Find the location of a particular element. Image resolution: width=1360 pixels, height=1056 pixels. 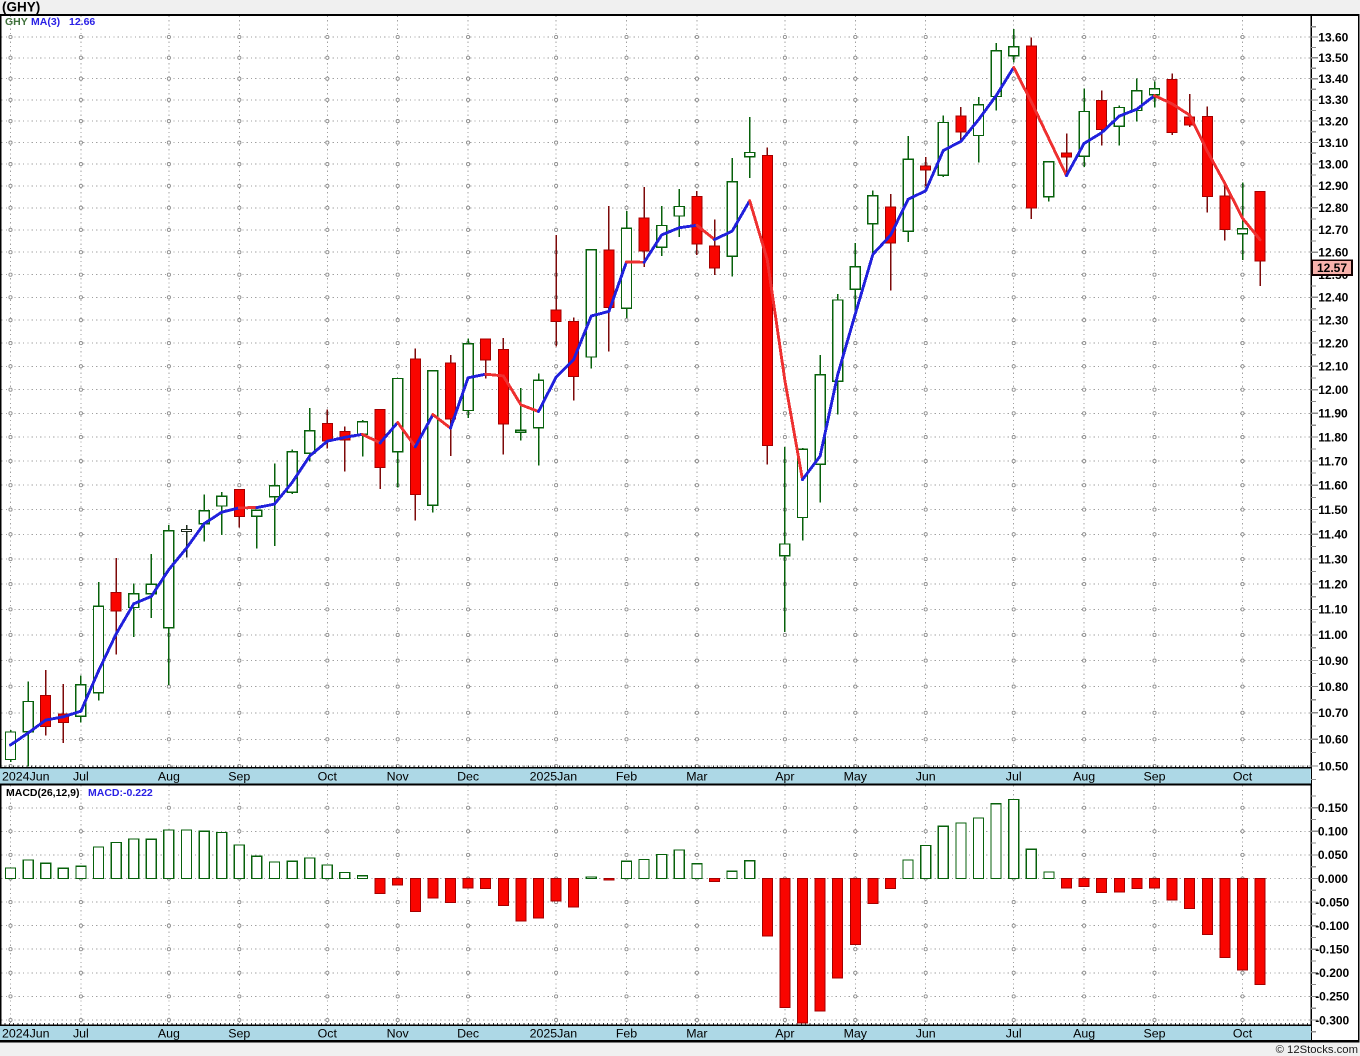

svg-text: 12.70 is located at coordinates (1333, 230).